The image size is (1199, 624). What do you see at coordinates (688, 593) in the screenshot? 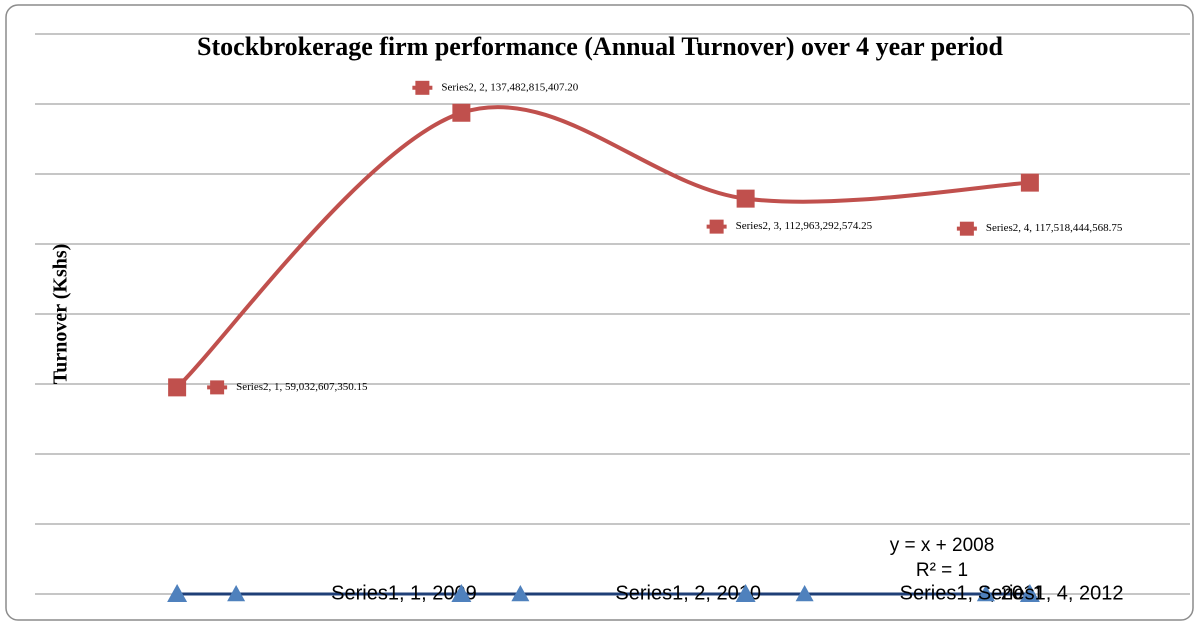
I see `data-label: Series1, 2, 2010` at bounding box center [688, 593].